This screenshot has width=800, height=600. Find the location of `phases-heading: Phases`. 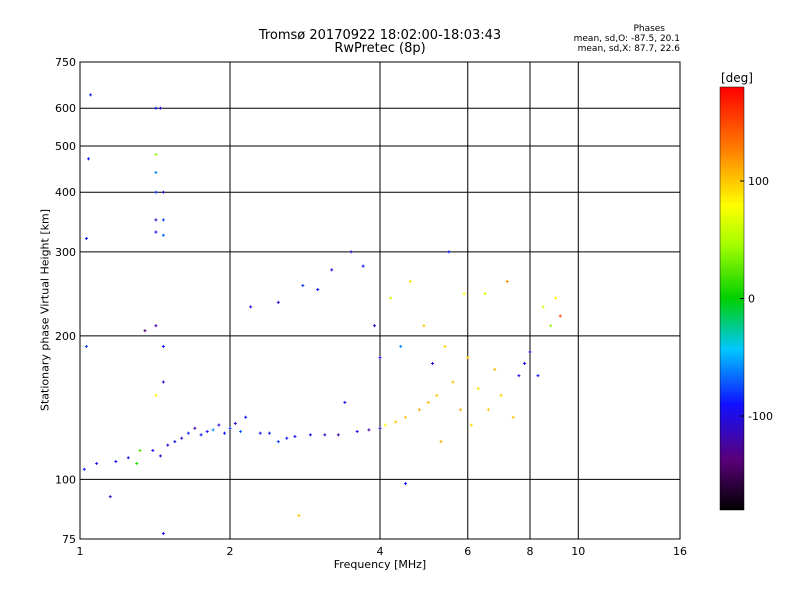

phases-heading: Phases is located at coordinates (649, 29).